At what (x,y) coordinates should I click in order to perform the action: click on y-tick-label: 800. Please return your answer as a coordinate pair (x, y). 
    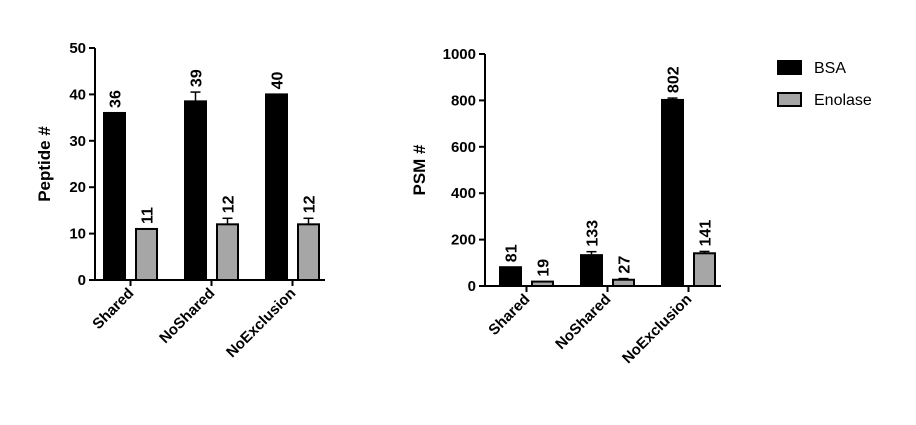
    Looking at the image, I should click on (463, 100).